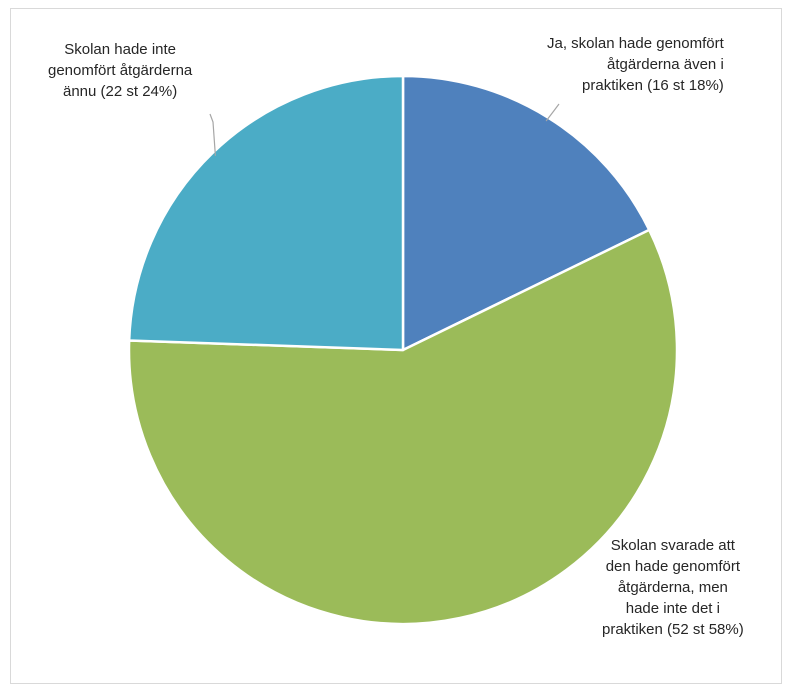 Image resolution: width=787 pixels, height=688 pixels. Describe the element at coordinates (672, 608) in the screenshot. I see `data-label-1-line-3: hade inte det i` at that location.